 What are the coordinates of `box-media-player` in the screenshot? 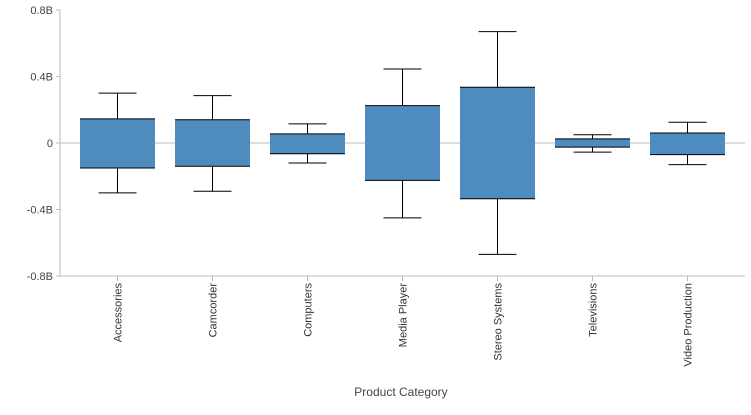 It's located at (402, 143).